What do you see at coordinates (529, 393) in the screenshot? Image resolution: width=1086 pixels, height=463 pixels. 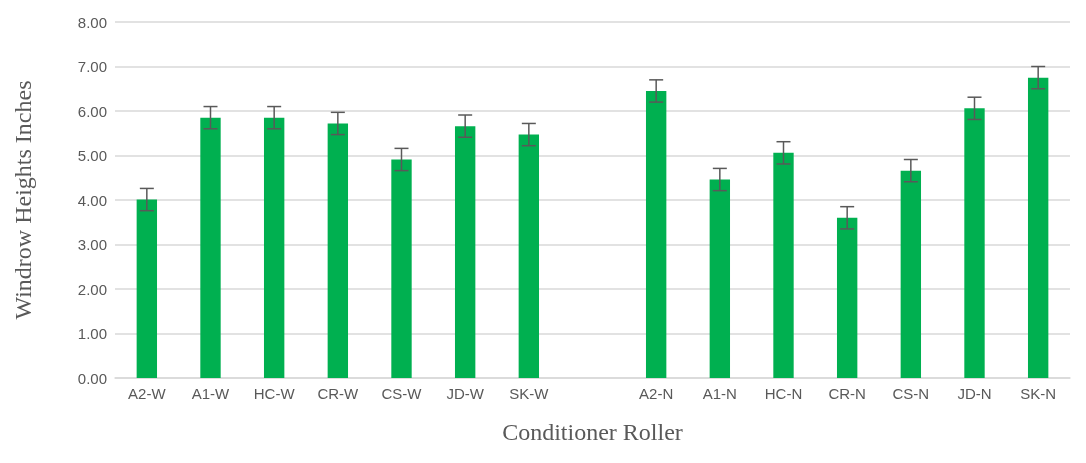 I see `x-tick-label: SK-W` at bounding box center [529, 393].